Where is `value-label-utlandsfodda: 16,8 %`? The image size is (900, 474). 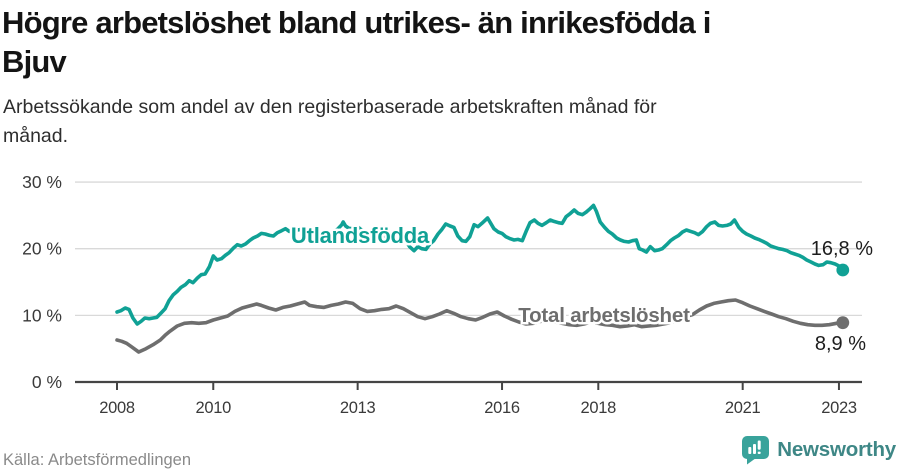
value-label-utlandsfodda: 16,8 % is located at coordinates (842, 249).